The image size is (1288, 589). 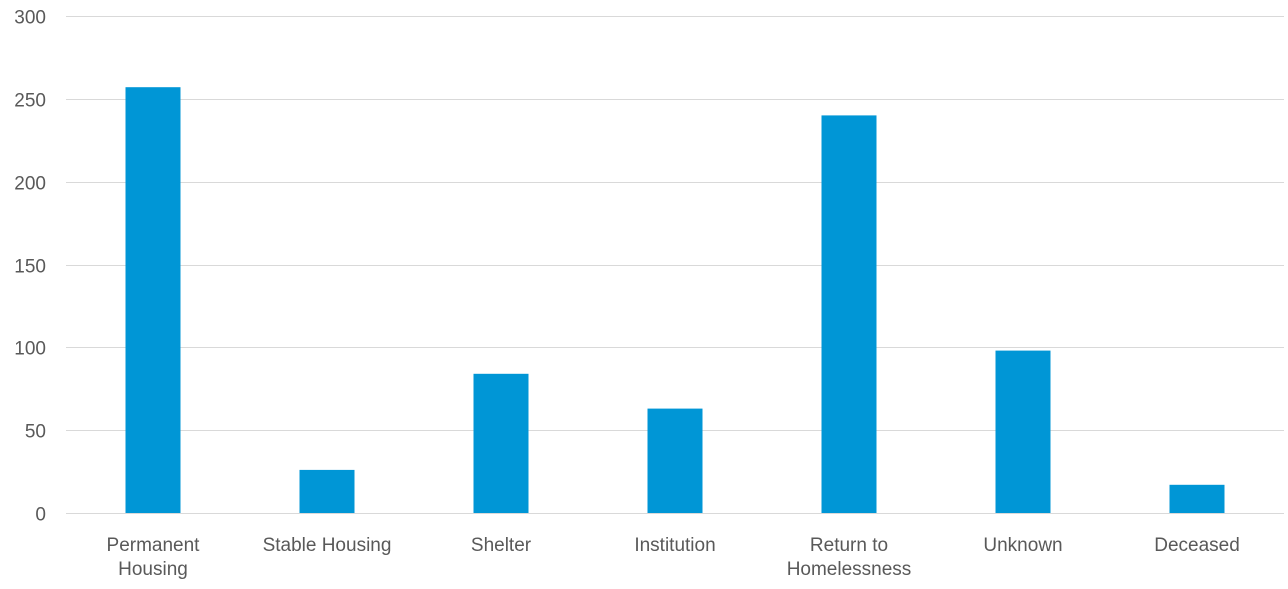 What do you see at coordinates (154, 557) in the screenshot?
I see `x-category-label: Permanent Housing` at bounding box center [154, 557].